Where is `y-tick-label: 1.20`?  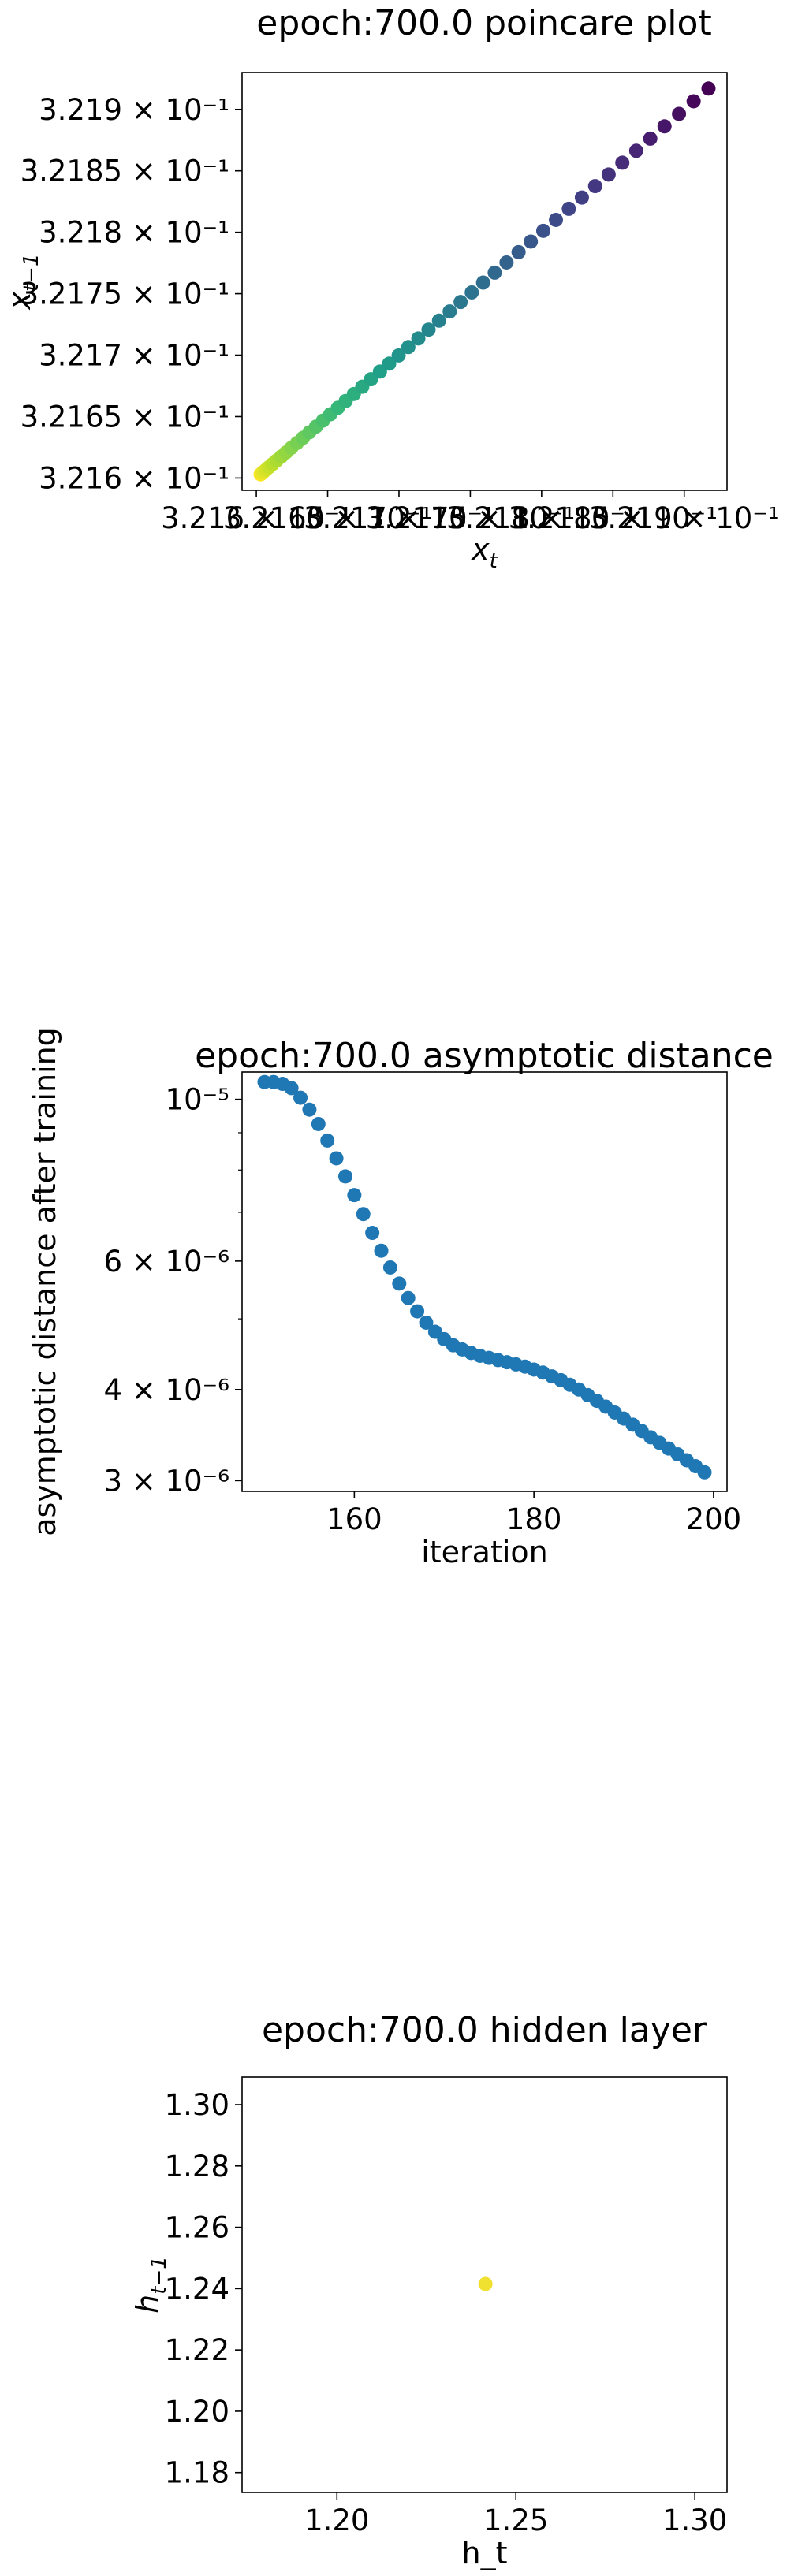 y-tick-label: 1.20 is located at coordinates (197, 2412).